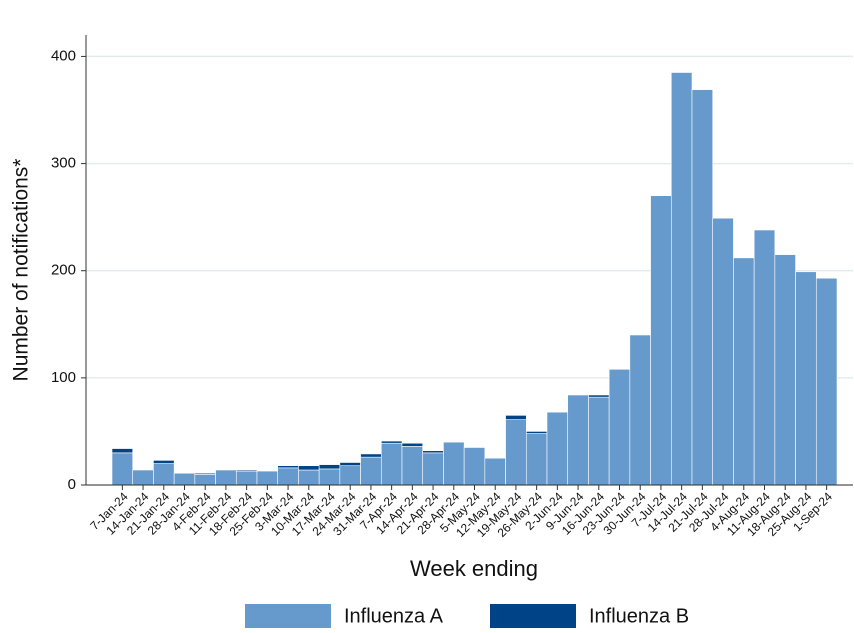 Image resolution: width=854 pixels, height=633 pixels. Describe the element at coordinates (63, 163) in the screenshot. I see `y-tick-label: 300` at that location.